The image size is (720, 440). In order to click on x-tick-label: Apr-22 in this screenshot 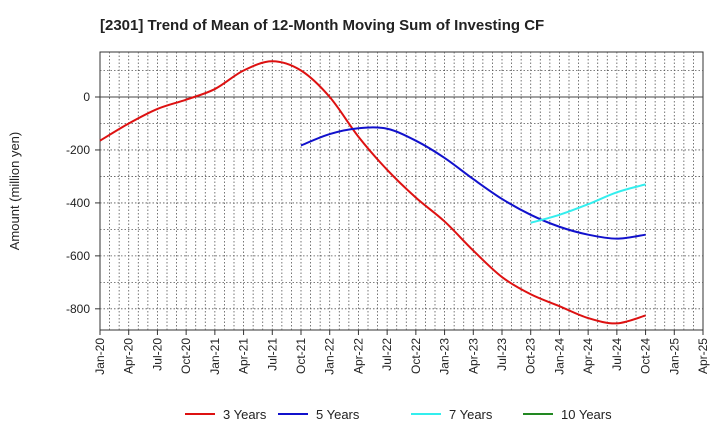, I will do `click(358, 356)`.